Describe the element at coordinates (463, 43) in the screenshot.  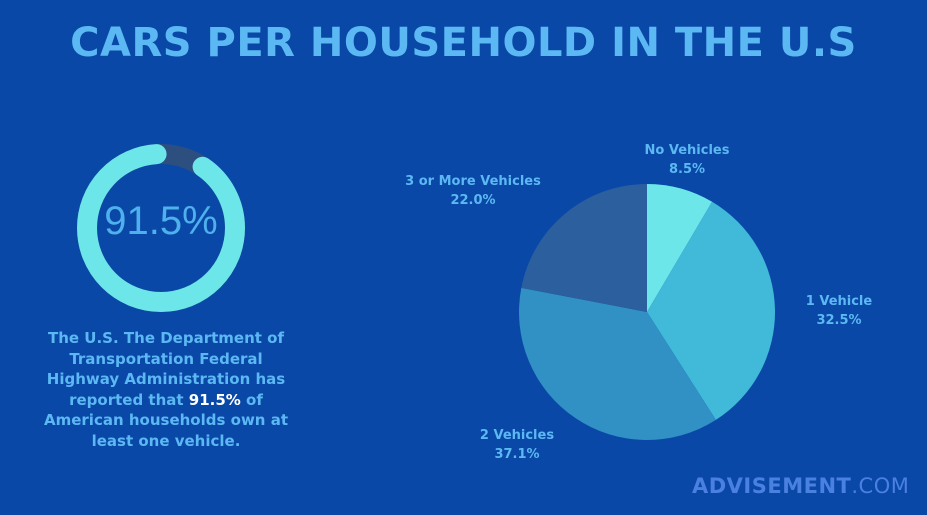
I see `page-title: CARS PER HOUSEHOLD IN THE U.S` at that location.